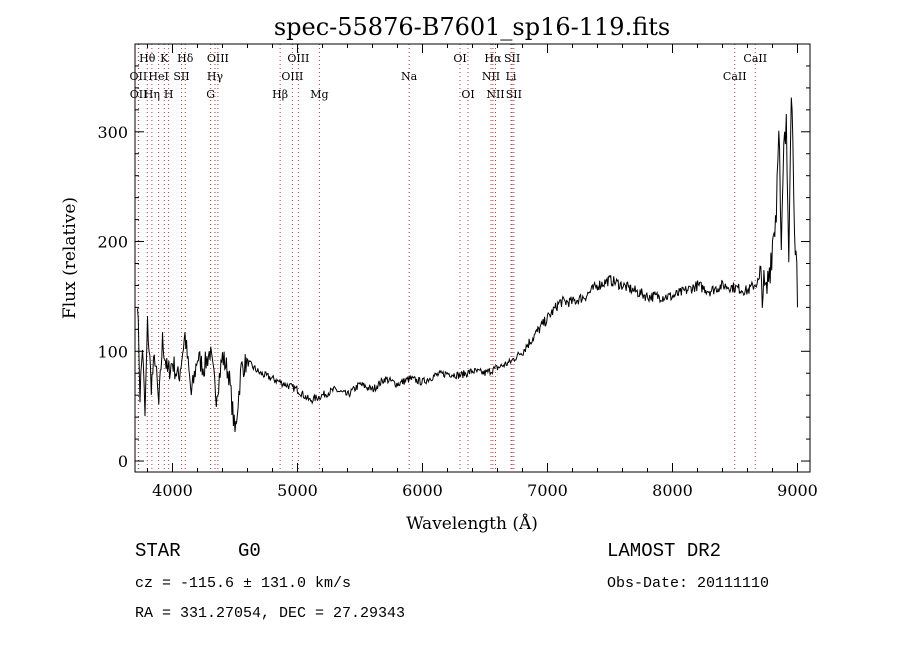  What do you see at coordinates (459, 58) in the screenshot?
I see `line-label-5: OI` at bounding box center [459, 58].